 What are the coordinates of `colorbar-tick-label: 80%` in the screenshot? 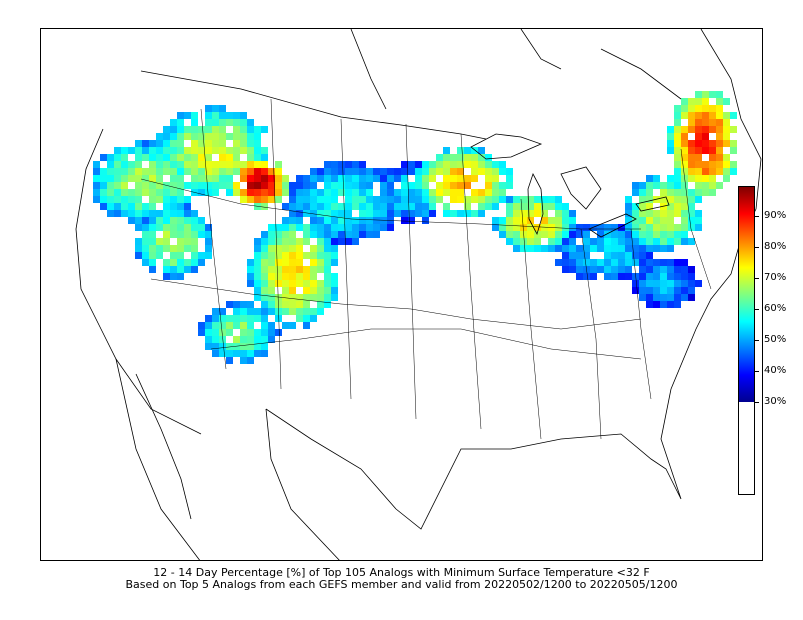 It's located at (770, 246).